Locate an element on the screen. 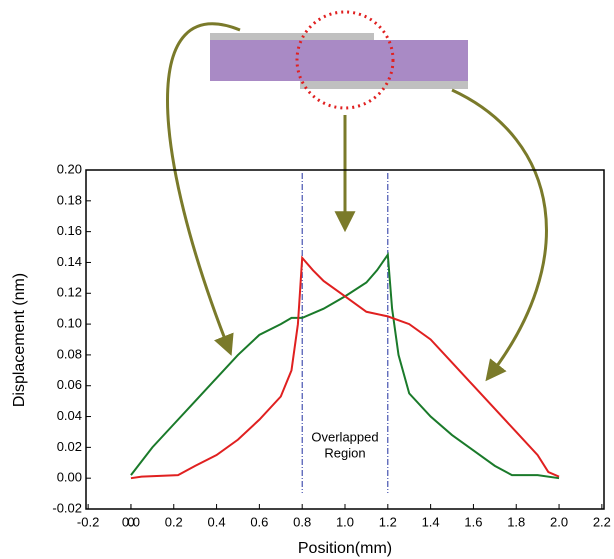  y-tick-label: 0.10 is located at coordinates (69, 323).